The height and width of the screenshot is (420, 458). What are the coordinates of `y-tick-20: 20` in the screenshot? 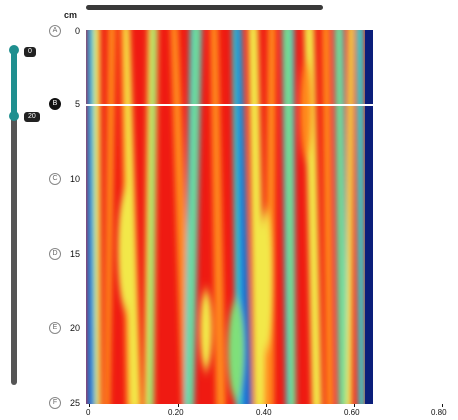 It's located at (74, 328).